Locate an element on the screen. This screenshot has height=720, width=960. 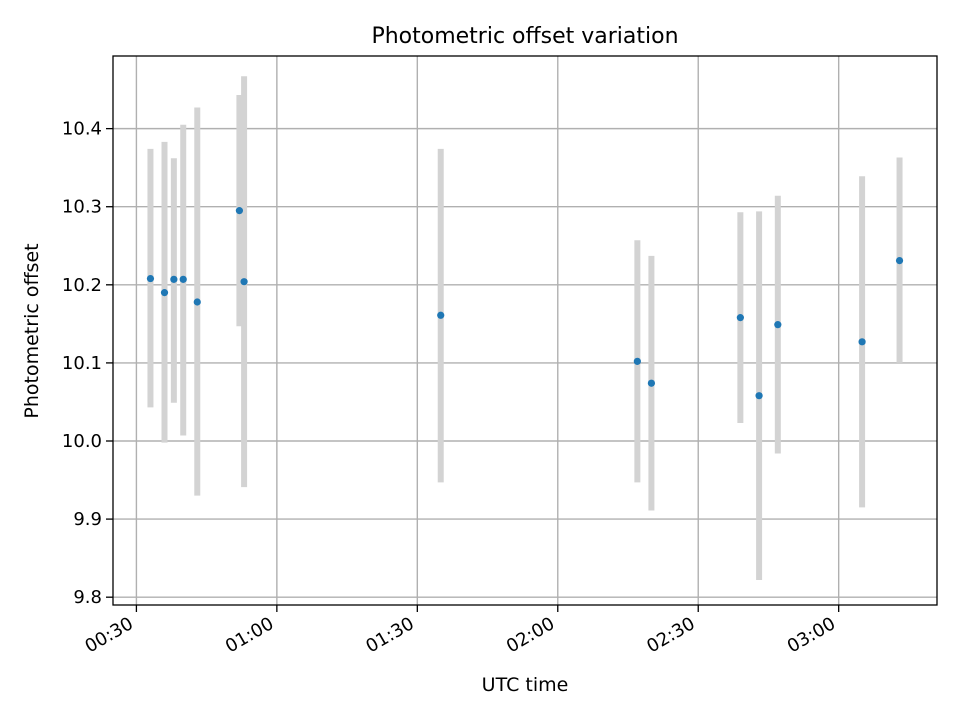
x-tick-label: 02:30 is located at coordinates (670, 635).